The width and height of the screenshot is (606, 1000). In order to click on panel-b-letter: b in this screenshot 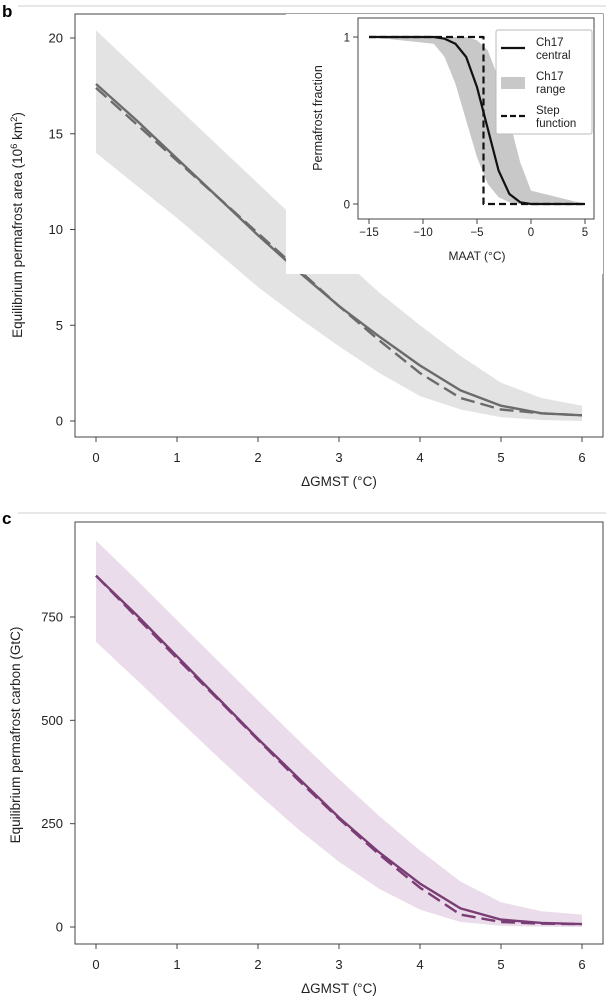, I will do `click(7, 11)`.